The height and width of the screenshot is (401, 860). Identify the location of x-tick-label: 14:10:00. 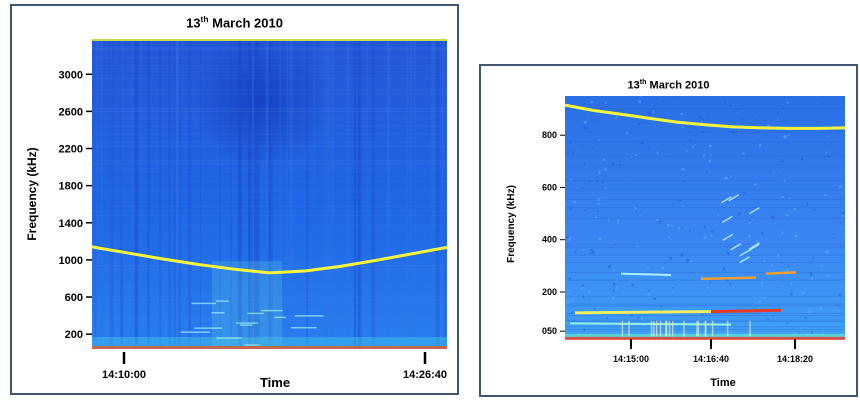
(124, 375).